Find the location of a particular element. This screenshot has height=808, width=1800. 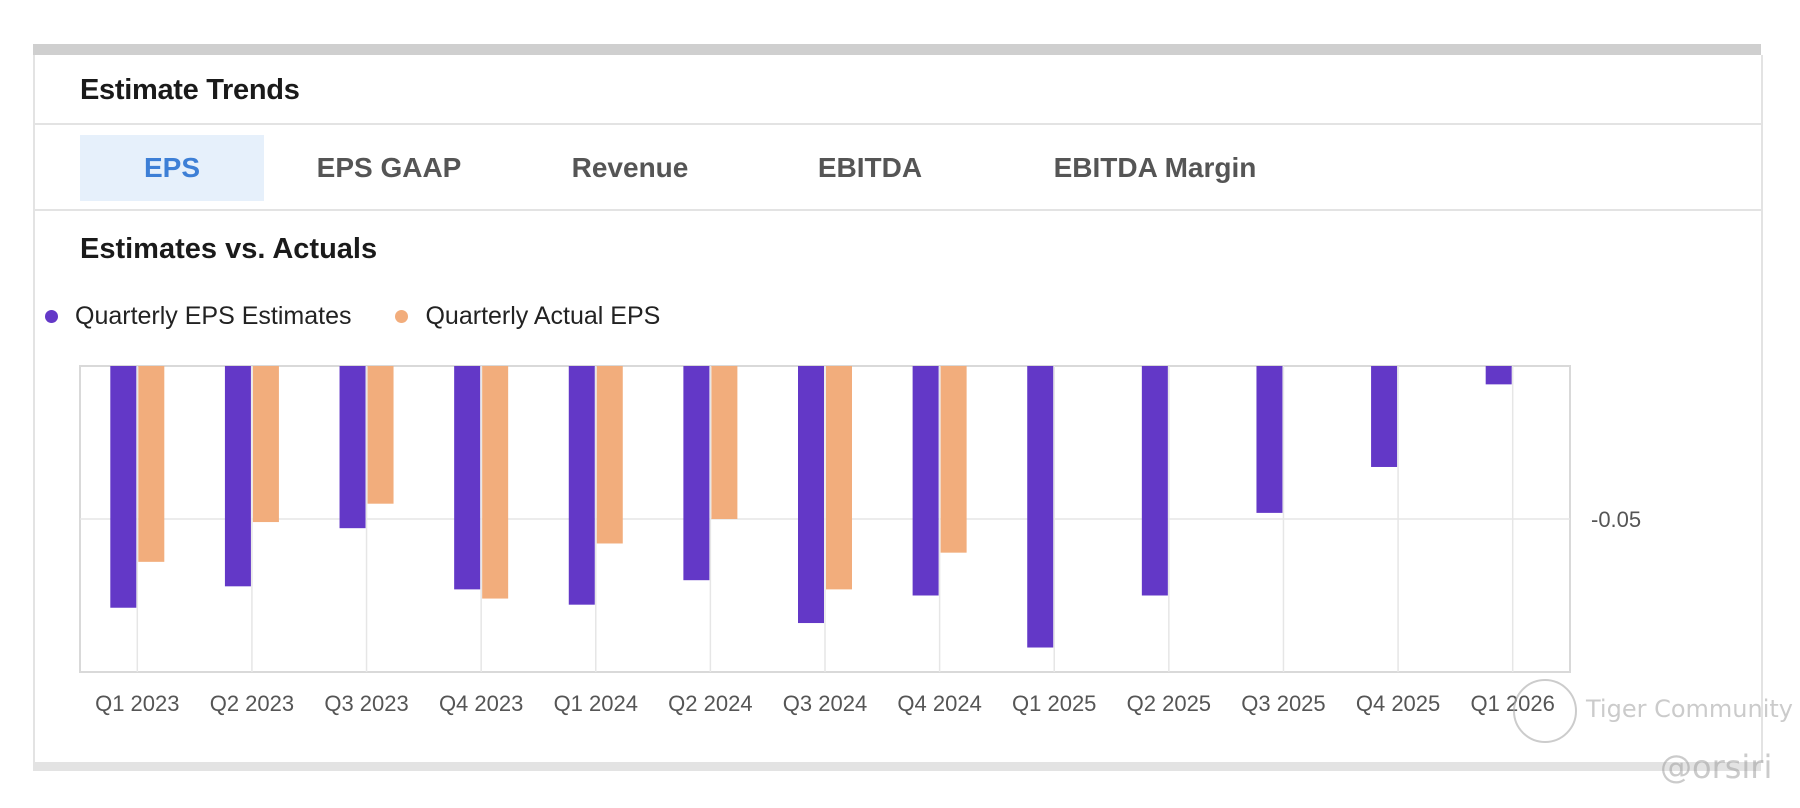

x-tick-label: Q2 2023 is located at coordinates (252, 703).